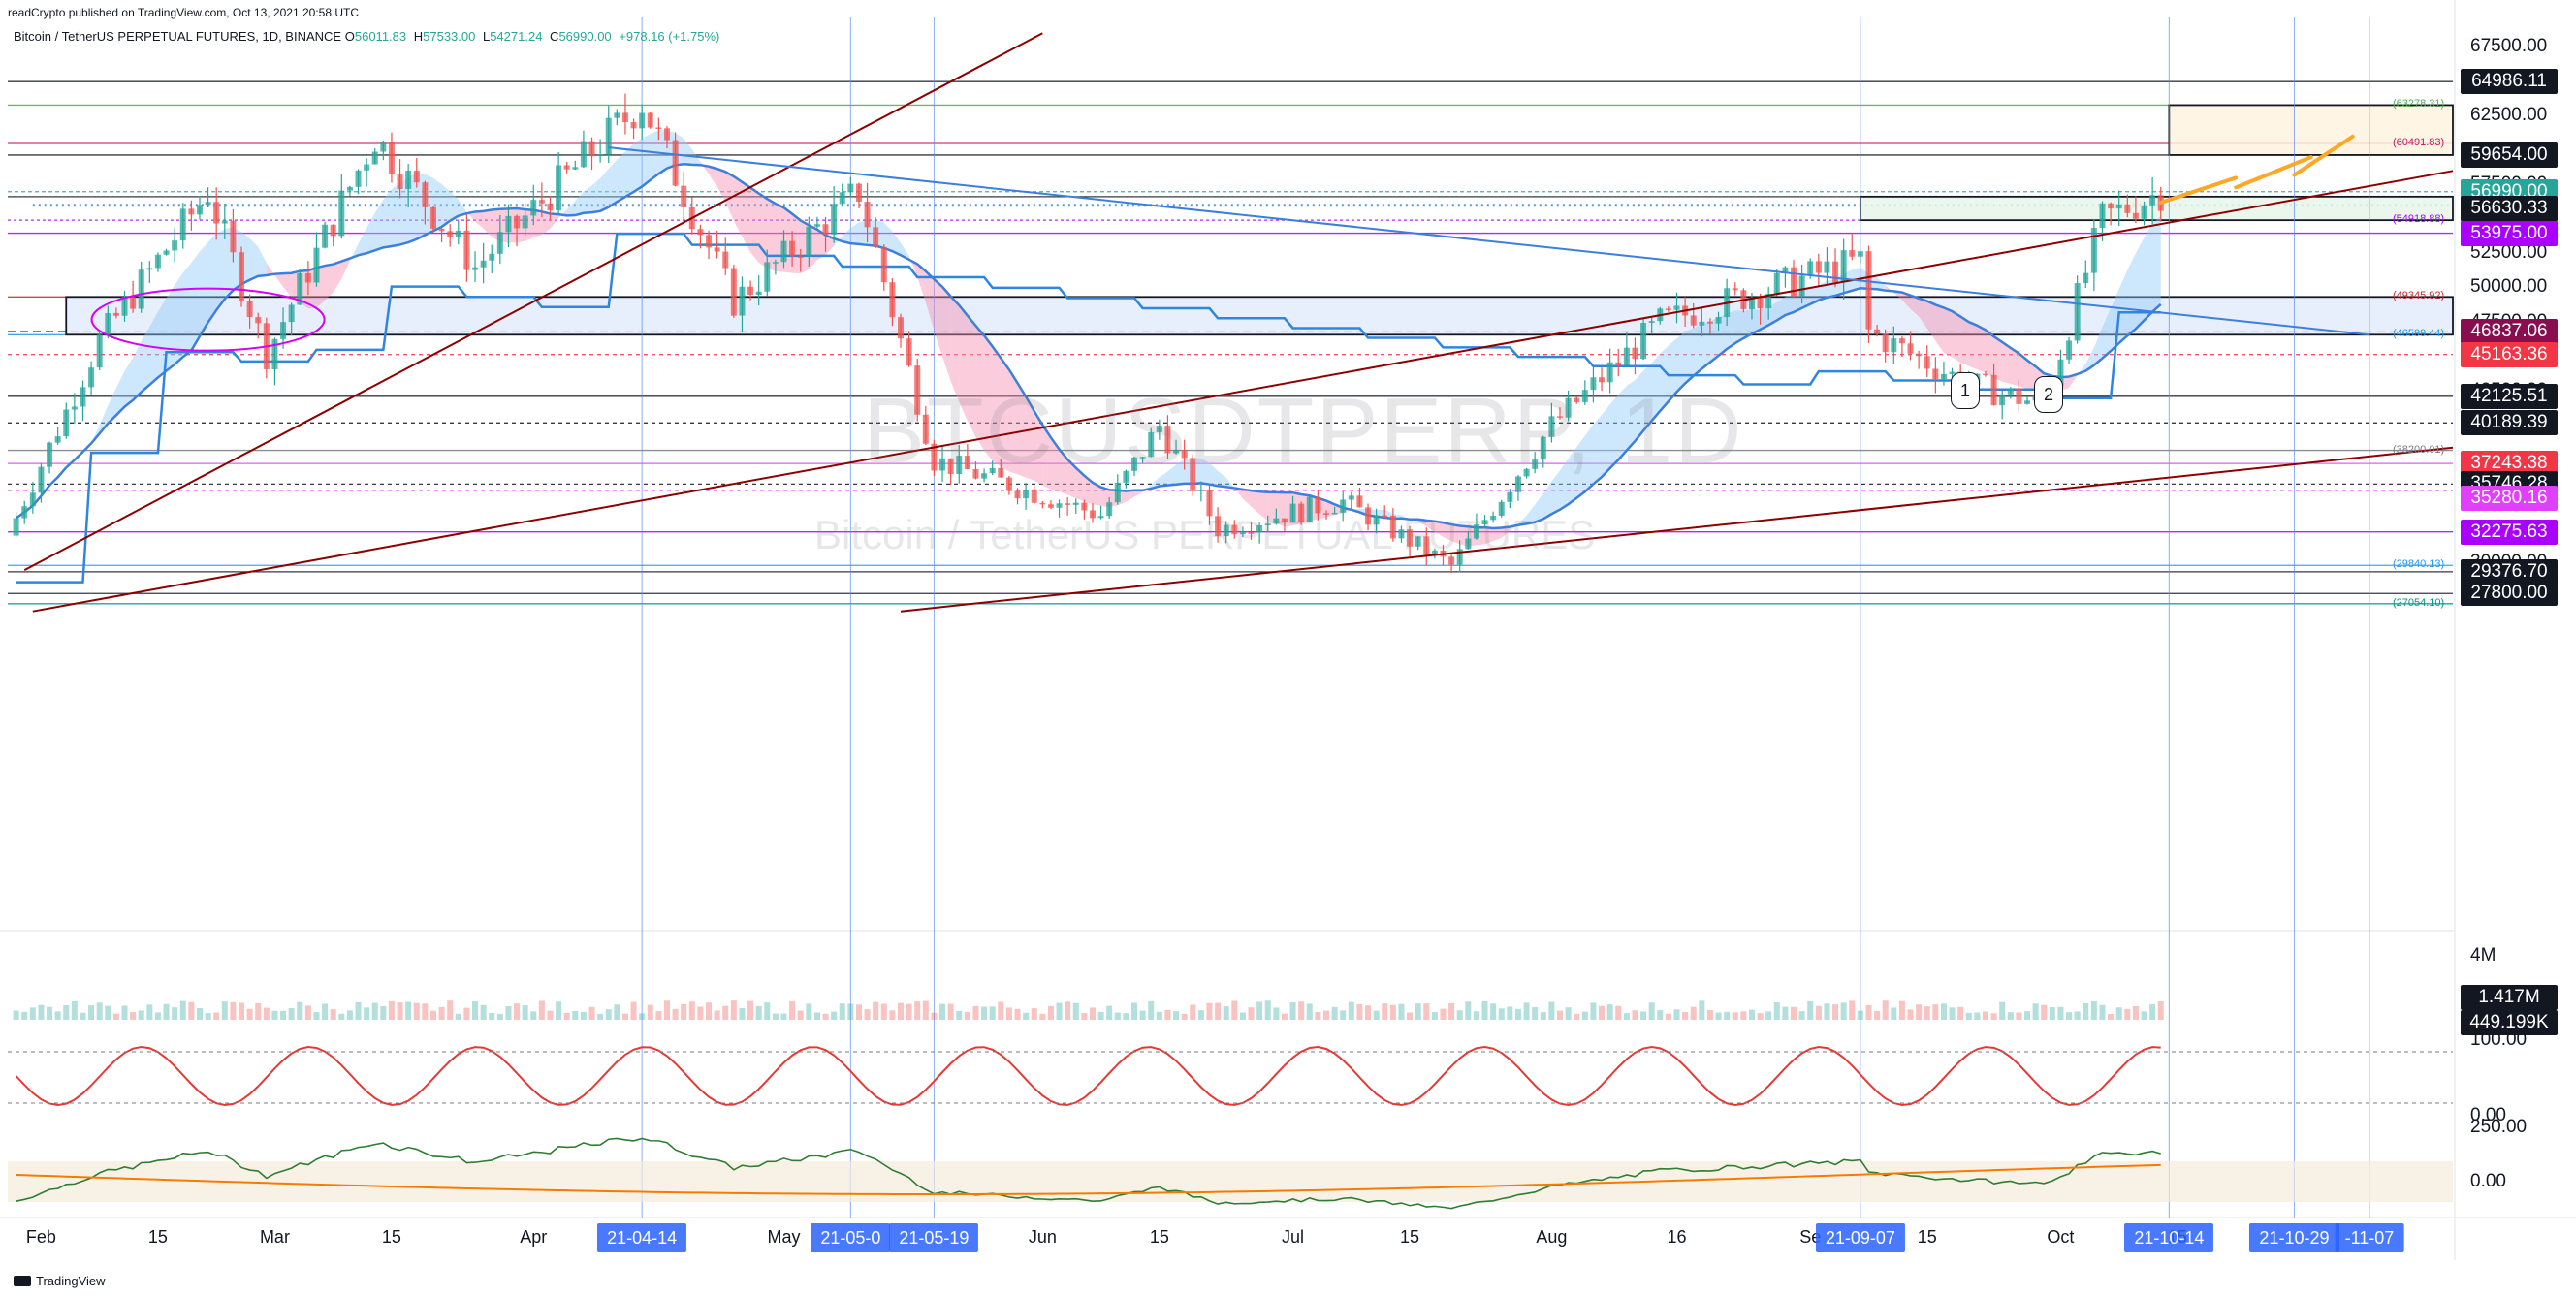 The width and height of the screenshot is (2576, 1297). I want to click on date-marker-badge: 21-05-0, so click(851, 1237).